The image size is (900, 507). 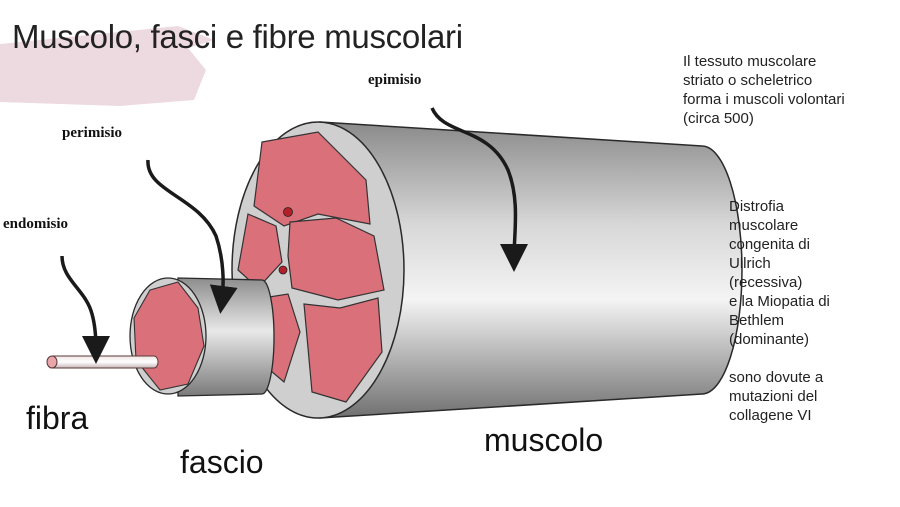 I want to click on fiber-end, so click(x=52, y=362).